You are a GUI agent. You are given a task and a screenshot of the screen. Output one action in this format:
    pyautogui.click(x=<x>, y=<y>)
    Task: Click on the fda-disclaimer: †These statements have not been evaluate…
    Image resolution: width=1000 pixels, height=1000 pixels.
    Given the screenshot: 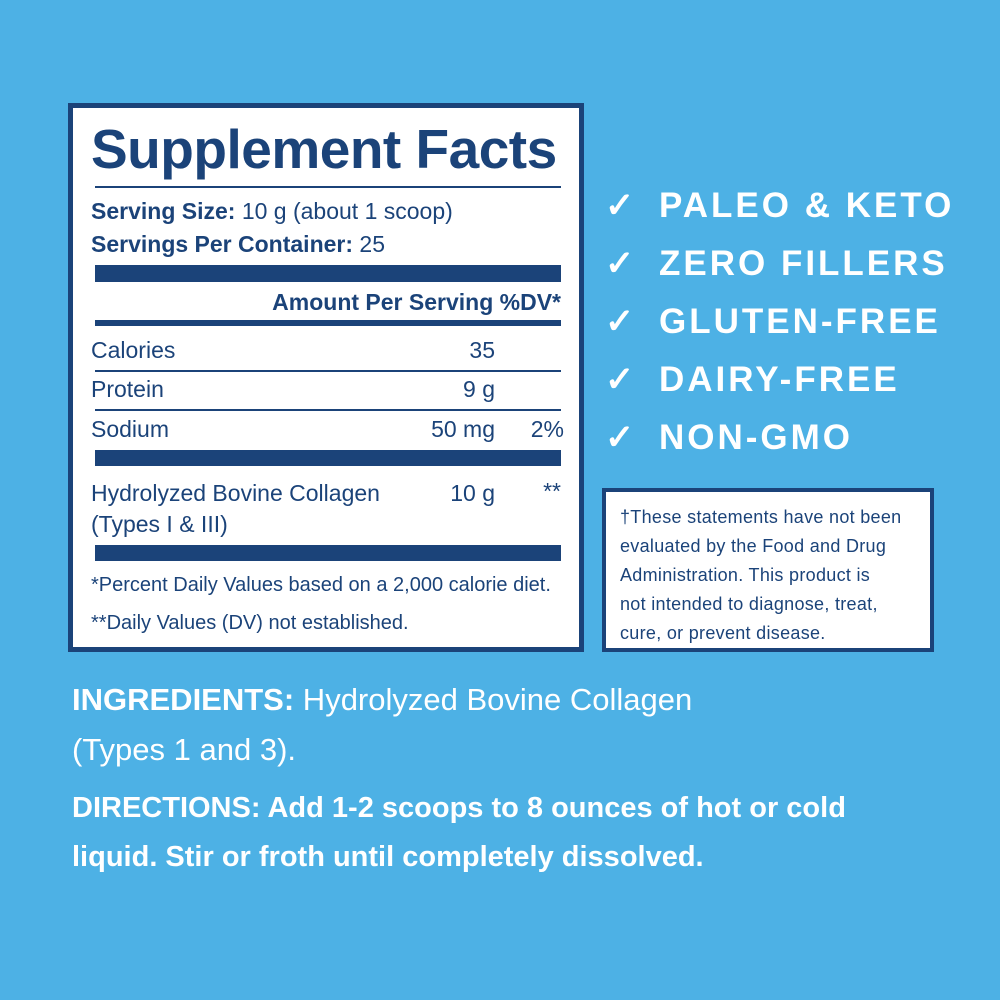 What is the action you would take?
    pyautogui.click(x=768, y=570)
    